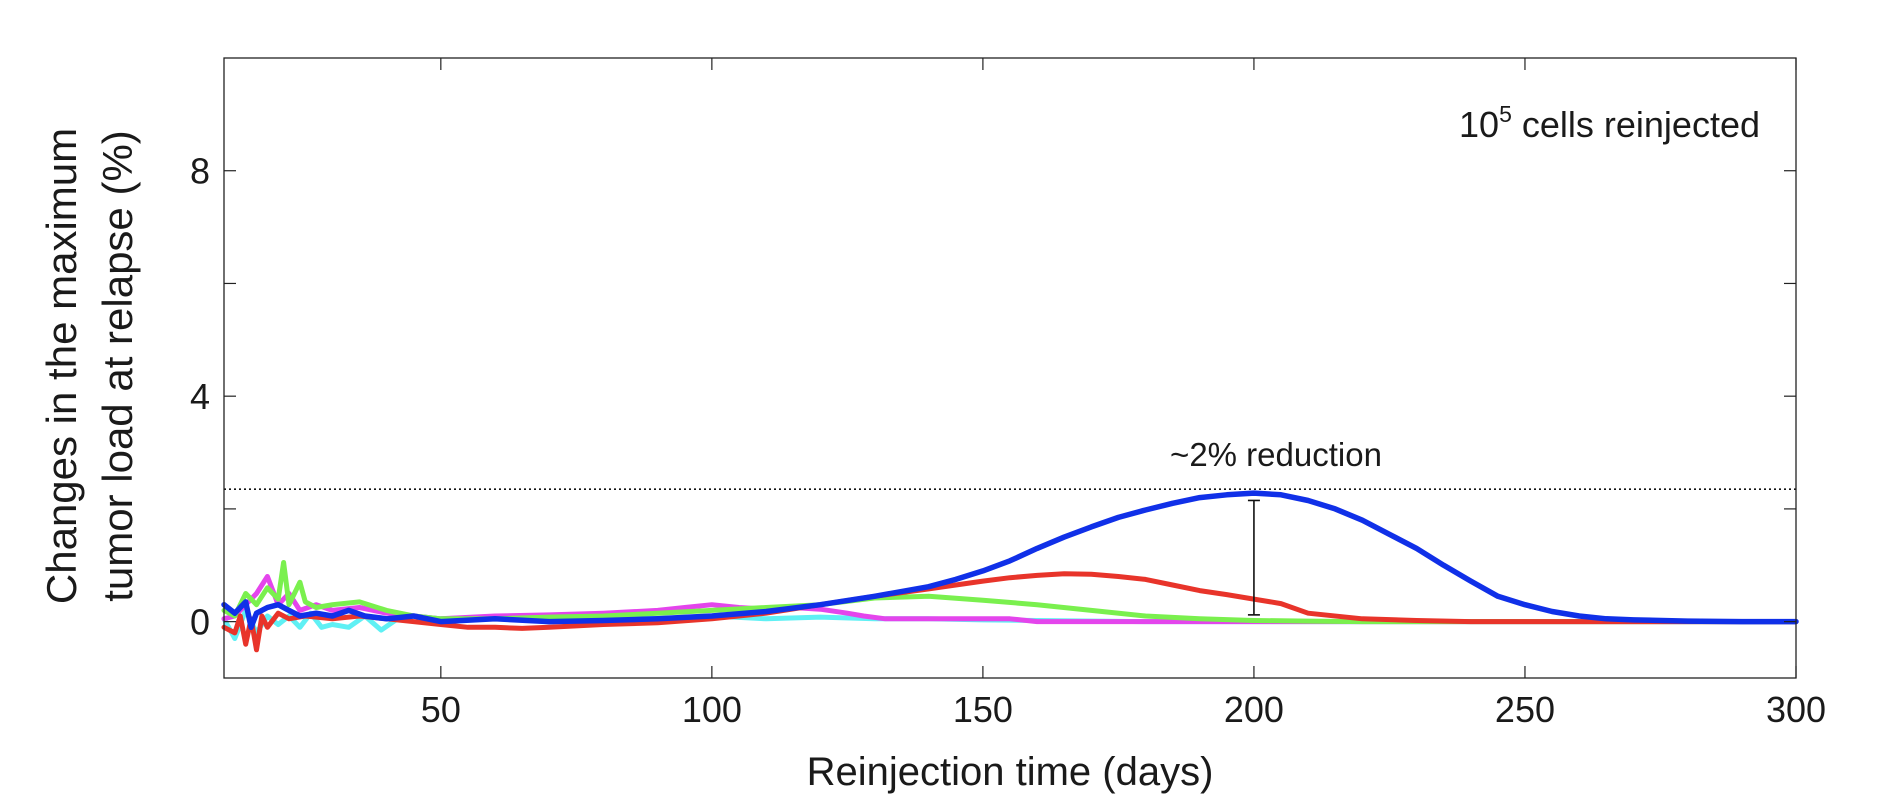 The image size is (1884, 810). What do you see at coordinates (200, 171) in the screenshot?
I see `y-tick-label: 8` at bounding box center [200, 171].